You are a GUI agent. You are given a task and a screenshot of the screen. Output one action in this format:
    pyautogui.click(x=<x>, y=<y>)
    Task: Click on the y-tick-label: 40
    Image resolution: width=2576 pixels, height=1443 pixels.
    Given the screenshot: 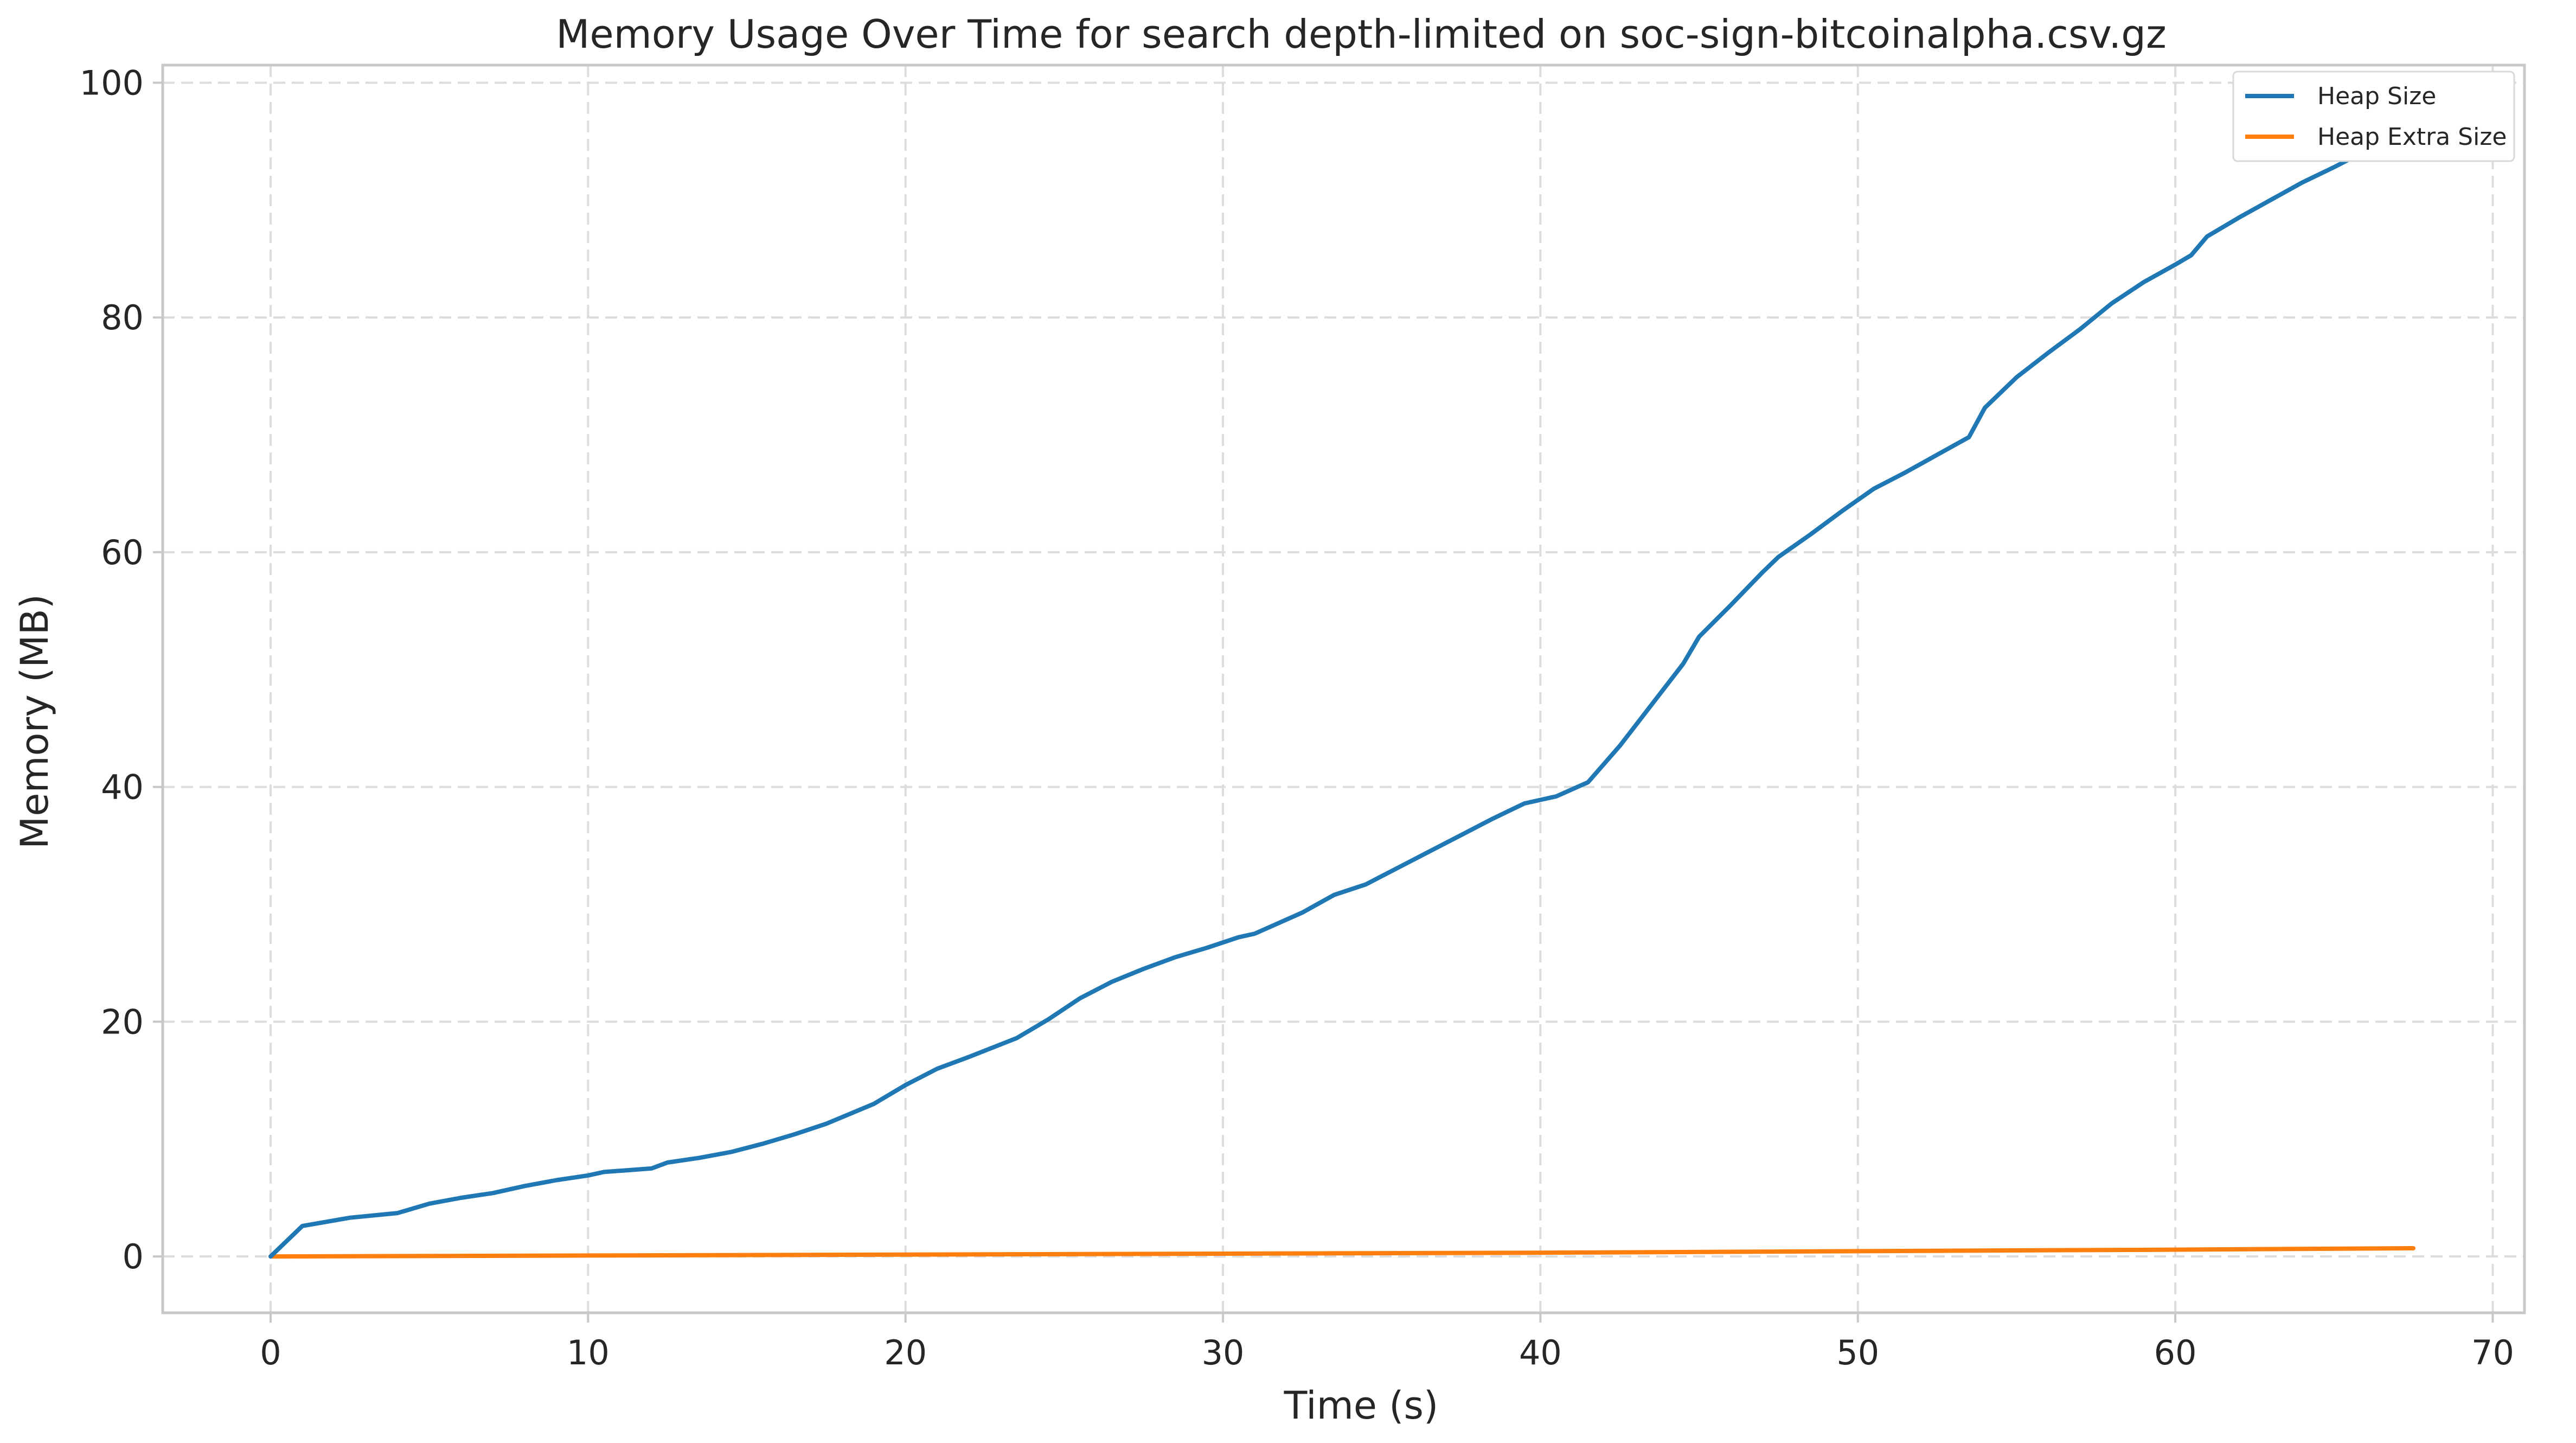 What is the action you would take?
    pyautogui.click(x=122, y=787)
    